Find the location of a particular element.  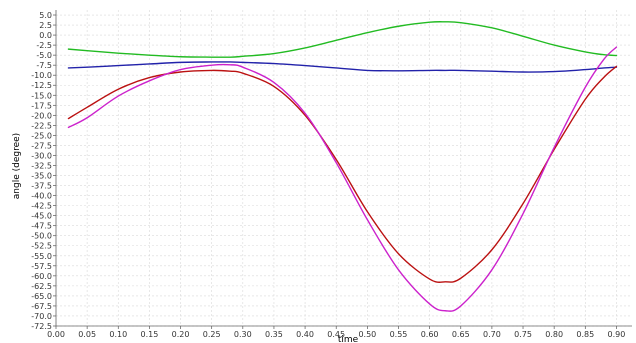

y-tick-label: 0.0 is located at coordinates (45, 35).